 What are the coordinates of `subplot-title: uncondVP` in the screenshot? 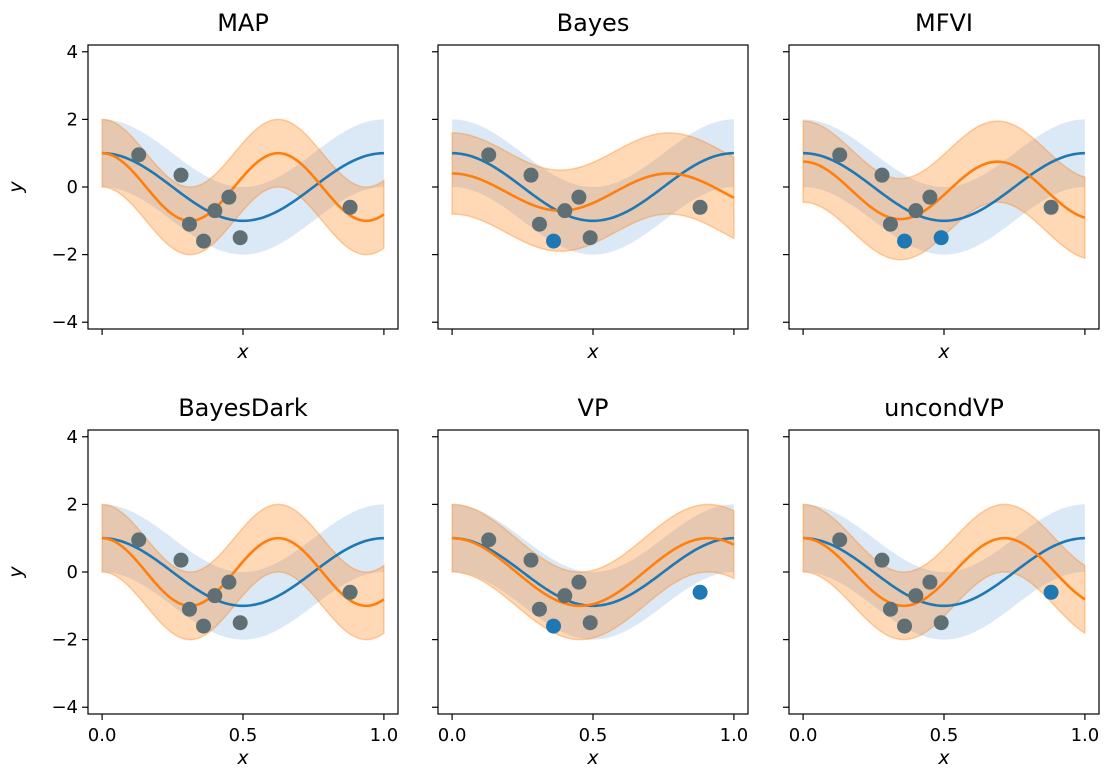 It's located at (944, 408).